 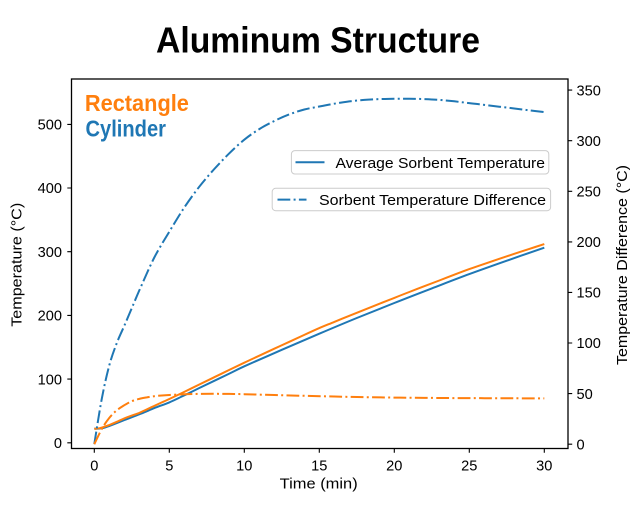 What do you see at coordinates (137, 103) in the screenshot?
I see `svg-text: Rectangle` at bounding box center [137, 103].